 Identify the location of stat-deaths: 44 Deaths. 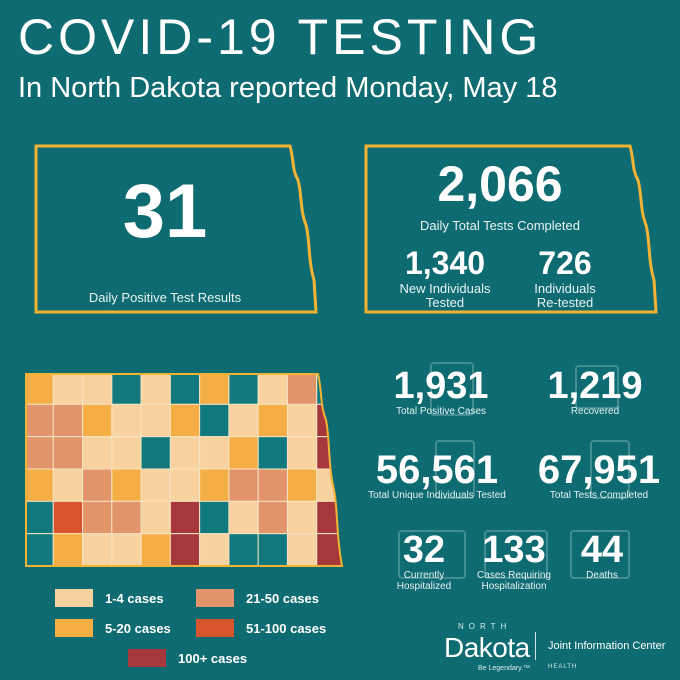
(602, 555).